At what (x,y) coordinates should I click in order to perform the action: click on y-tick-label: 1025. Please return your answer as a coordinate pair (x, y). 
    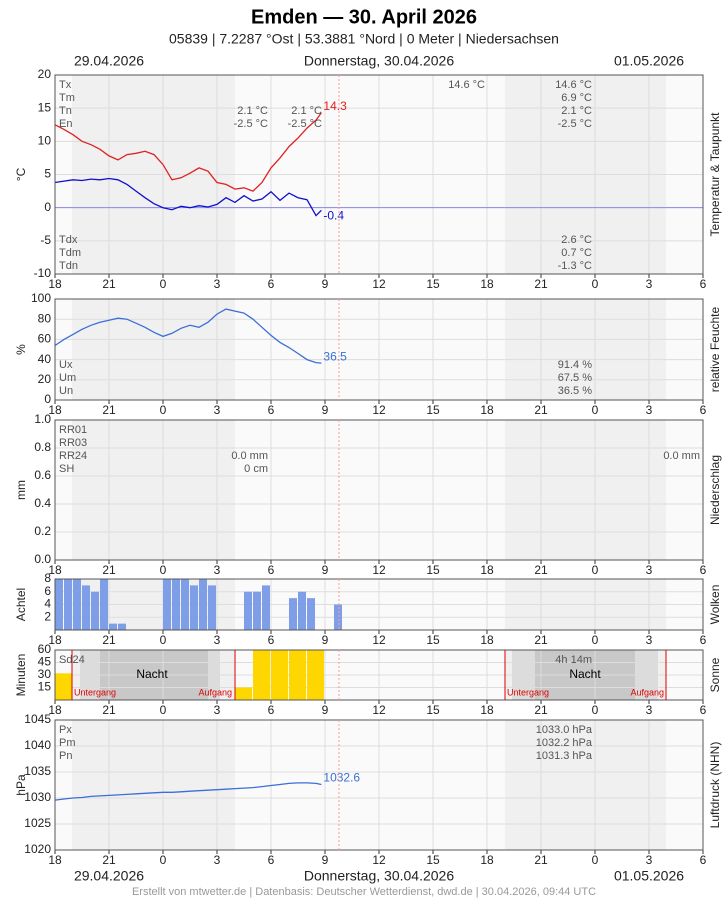
    Looking at the image, I should click on (37, 823).